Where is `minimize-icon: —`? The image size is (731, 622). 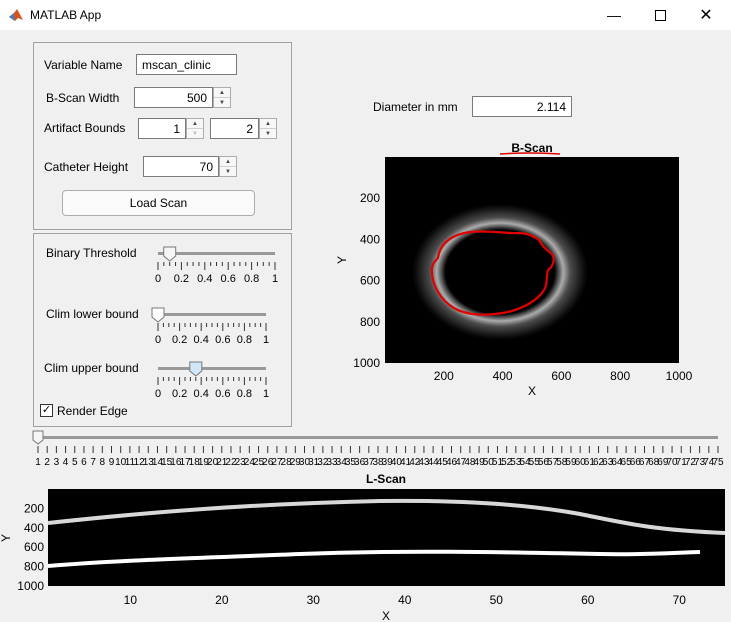 minimize-icon: — is located at coordinates (614, 15).